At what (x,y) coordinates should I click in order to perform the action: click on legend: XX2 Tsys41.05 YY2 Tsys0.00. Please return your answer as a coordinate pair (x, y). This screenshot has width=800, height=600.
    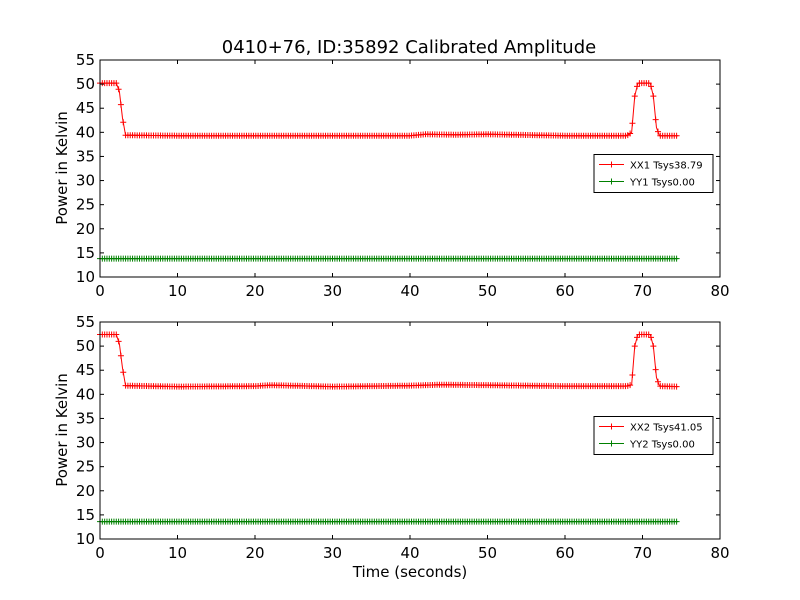
    Looking at the image, I should click on (653, 435).